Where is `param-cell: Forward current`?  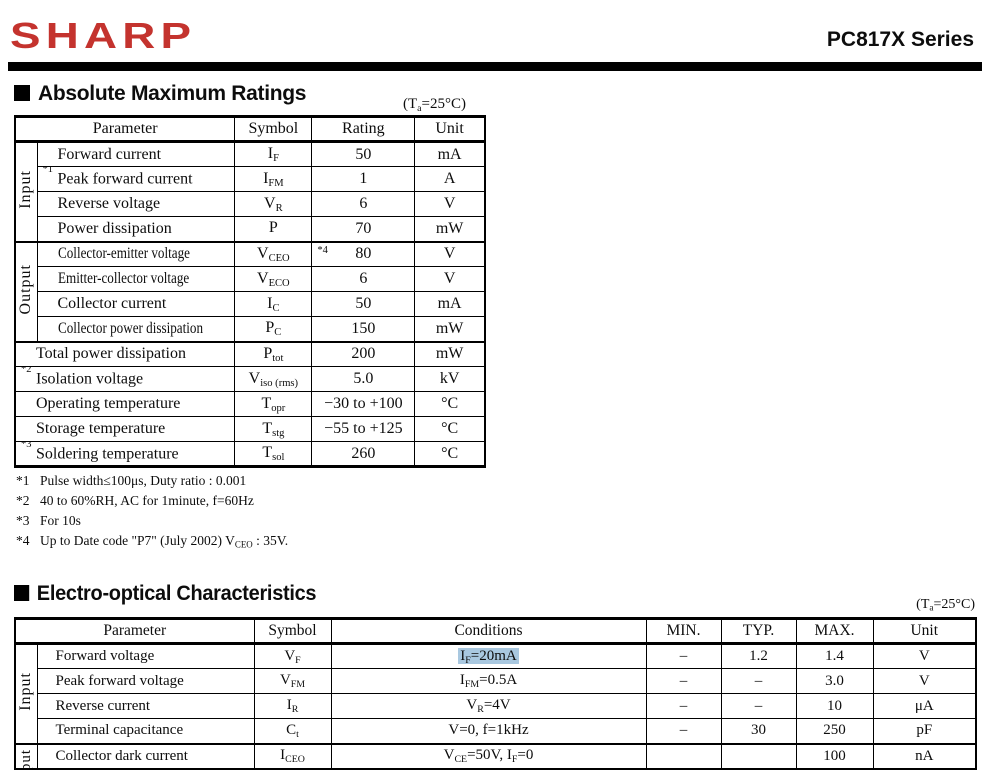 param-cell: Forward current is located at coordinates (136, 154).